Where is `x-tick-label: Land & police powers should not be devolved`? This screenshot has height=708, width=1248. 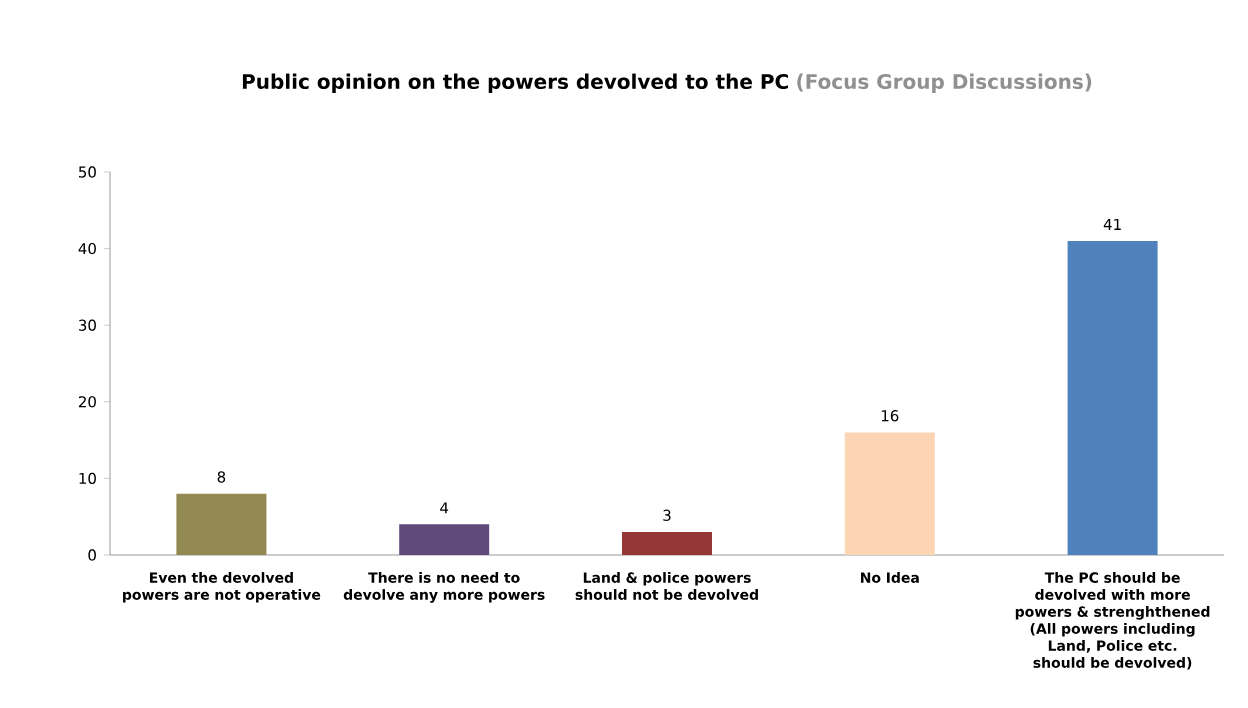
x-tick-label: Land & police powers should not be devolved is located at coordinates (666, 586).